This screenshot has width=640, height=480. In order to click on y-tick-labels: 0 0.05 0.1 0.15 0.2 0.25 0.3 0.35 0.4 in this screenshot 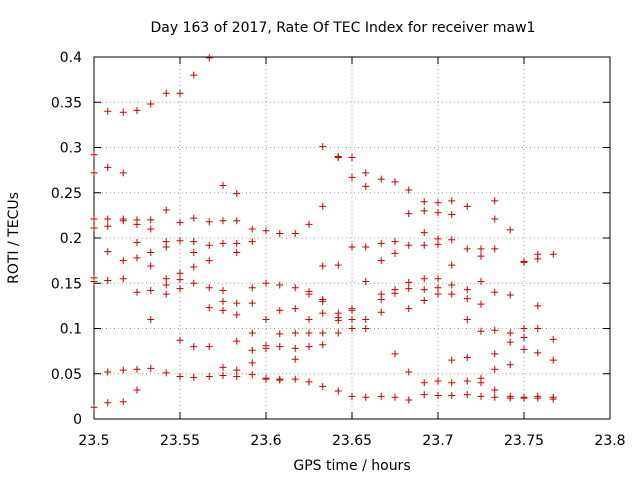, I will do `click(66, 239)`.